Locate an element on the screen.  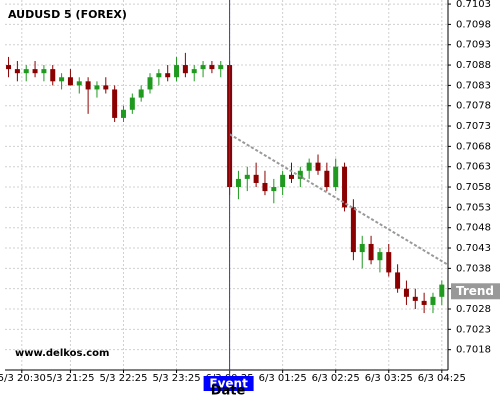
y-tick-label: 0.7083 is located at coordinates (473, 85).